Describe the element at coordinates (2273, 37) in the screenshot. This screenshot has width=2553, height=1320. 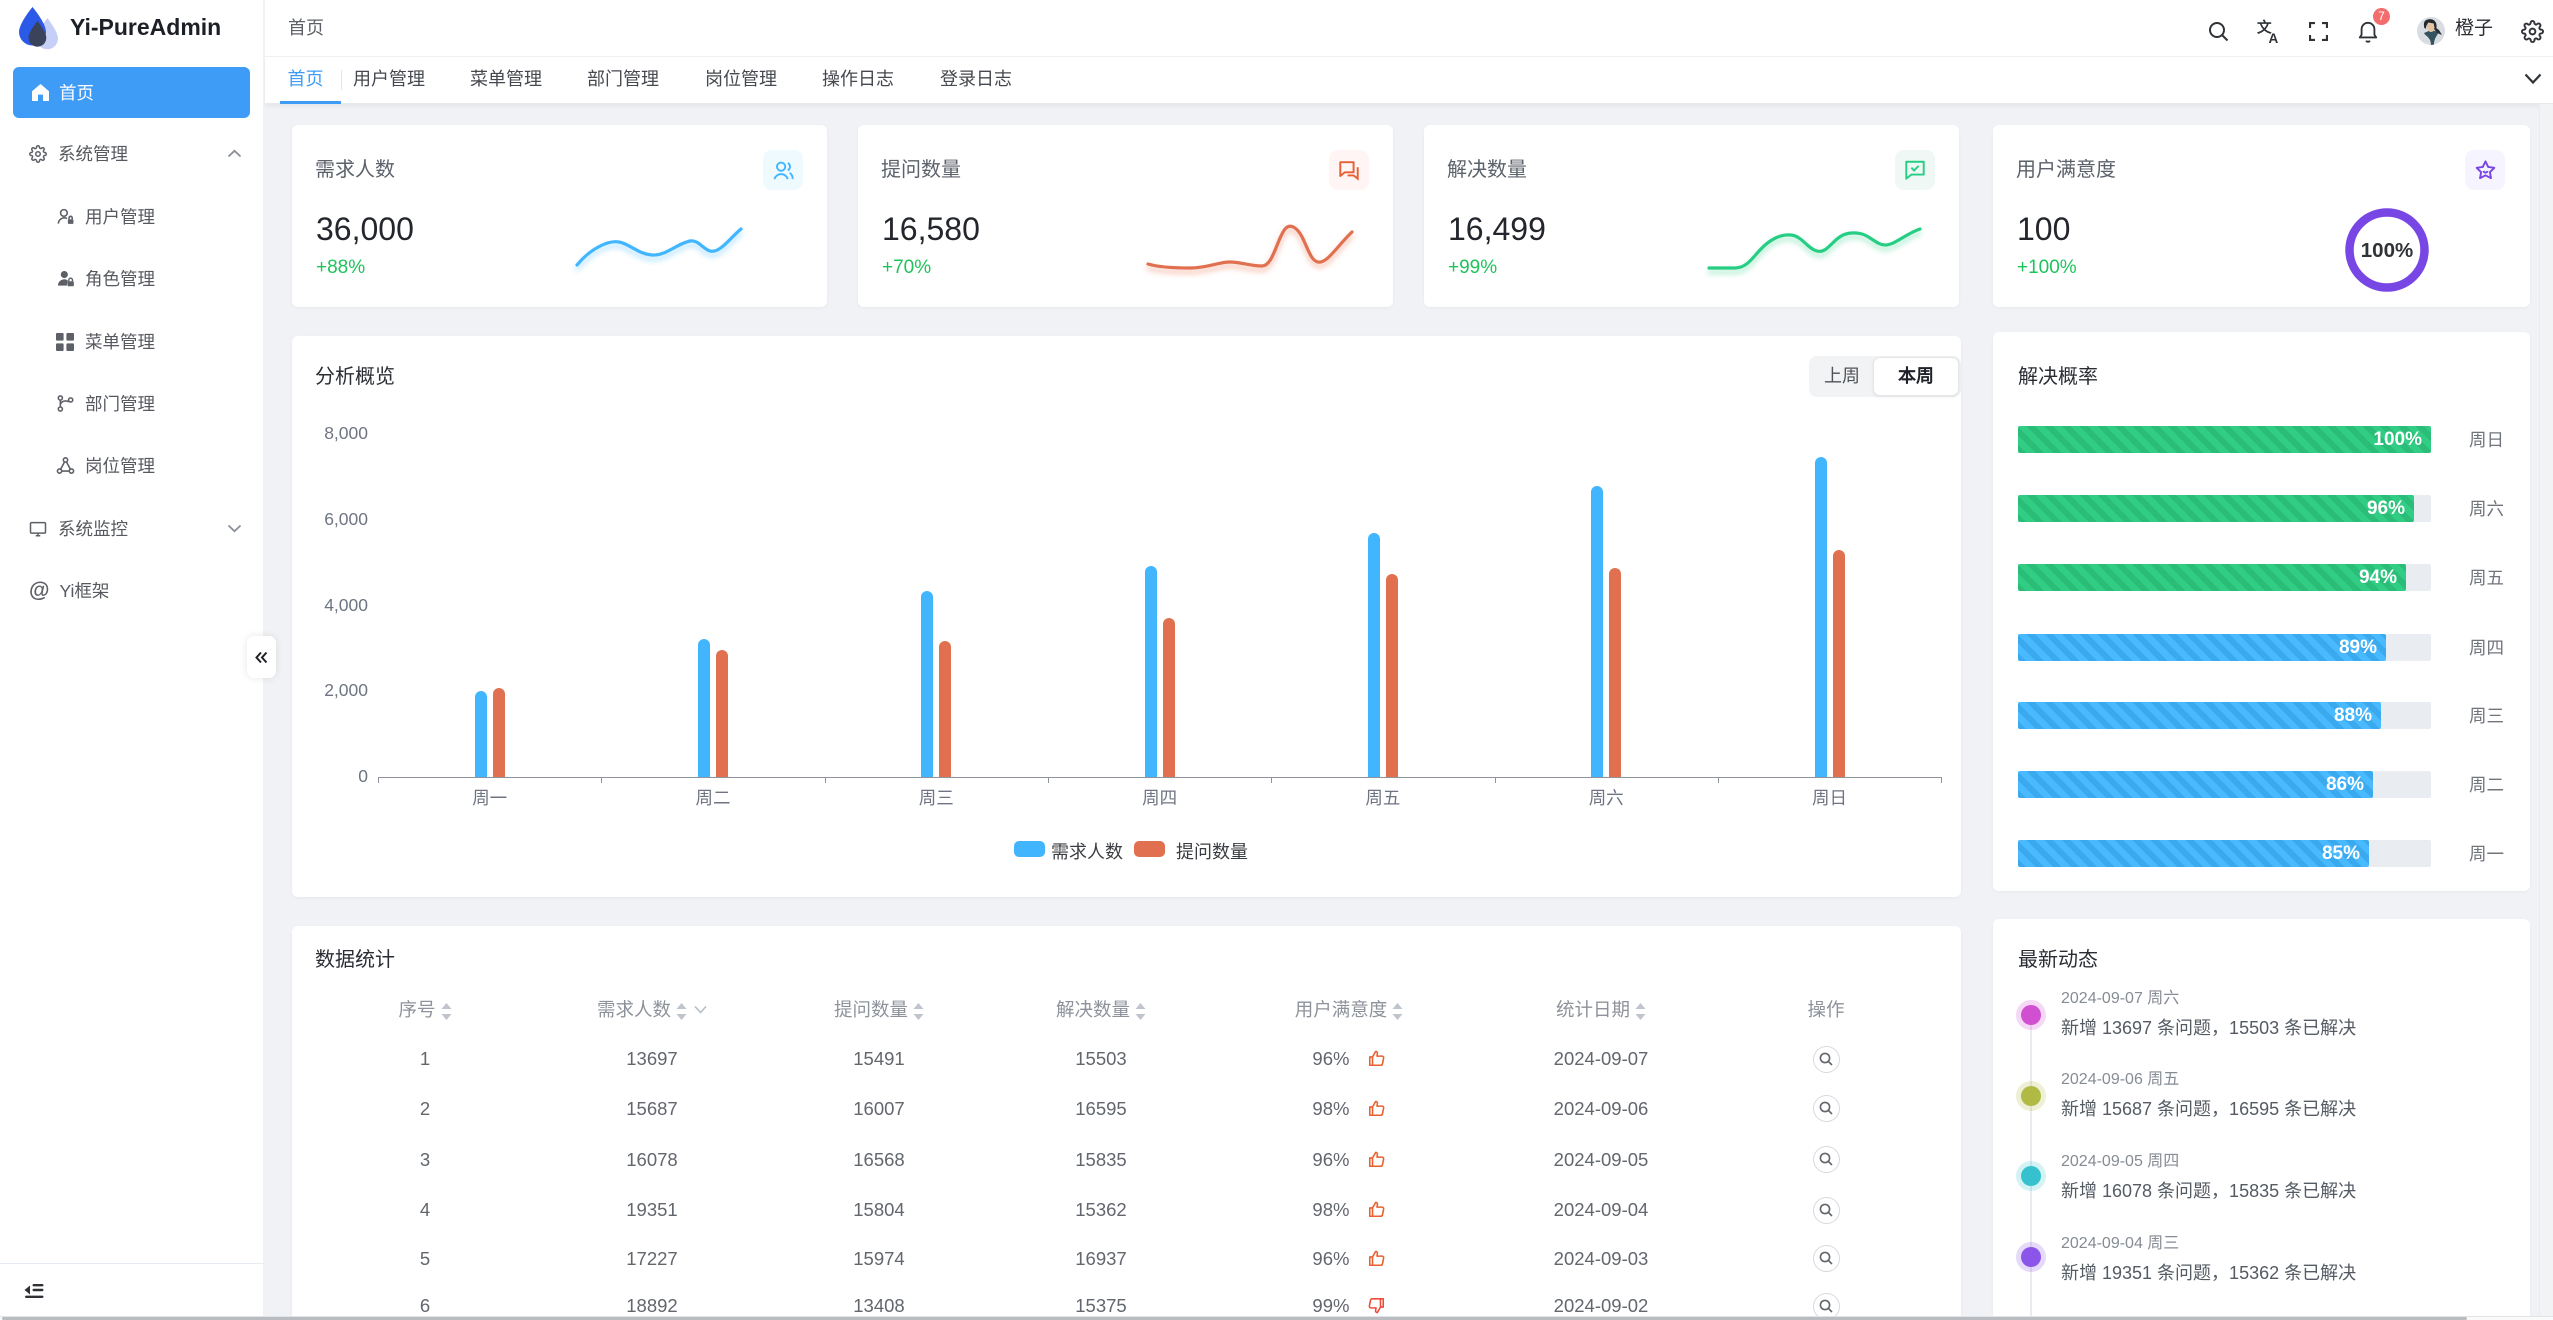
I see `svg-text: A` at that location.